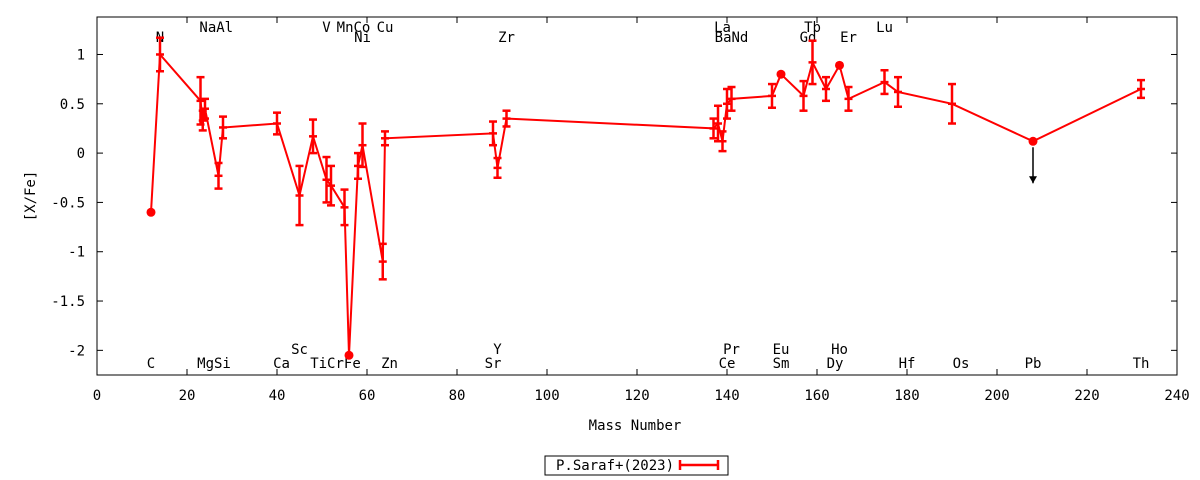 The width and height of the screenshot is (1200, 480). I want to click on element-label: NaAl, so click(216, 28).